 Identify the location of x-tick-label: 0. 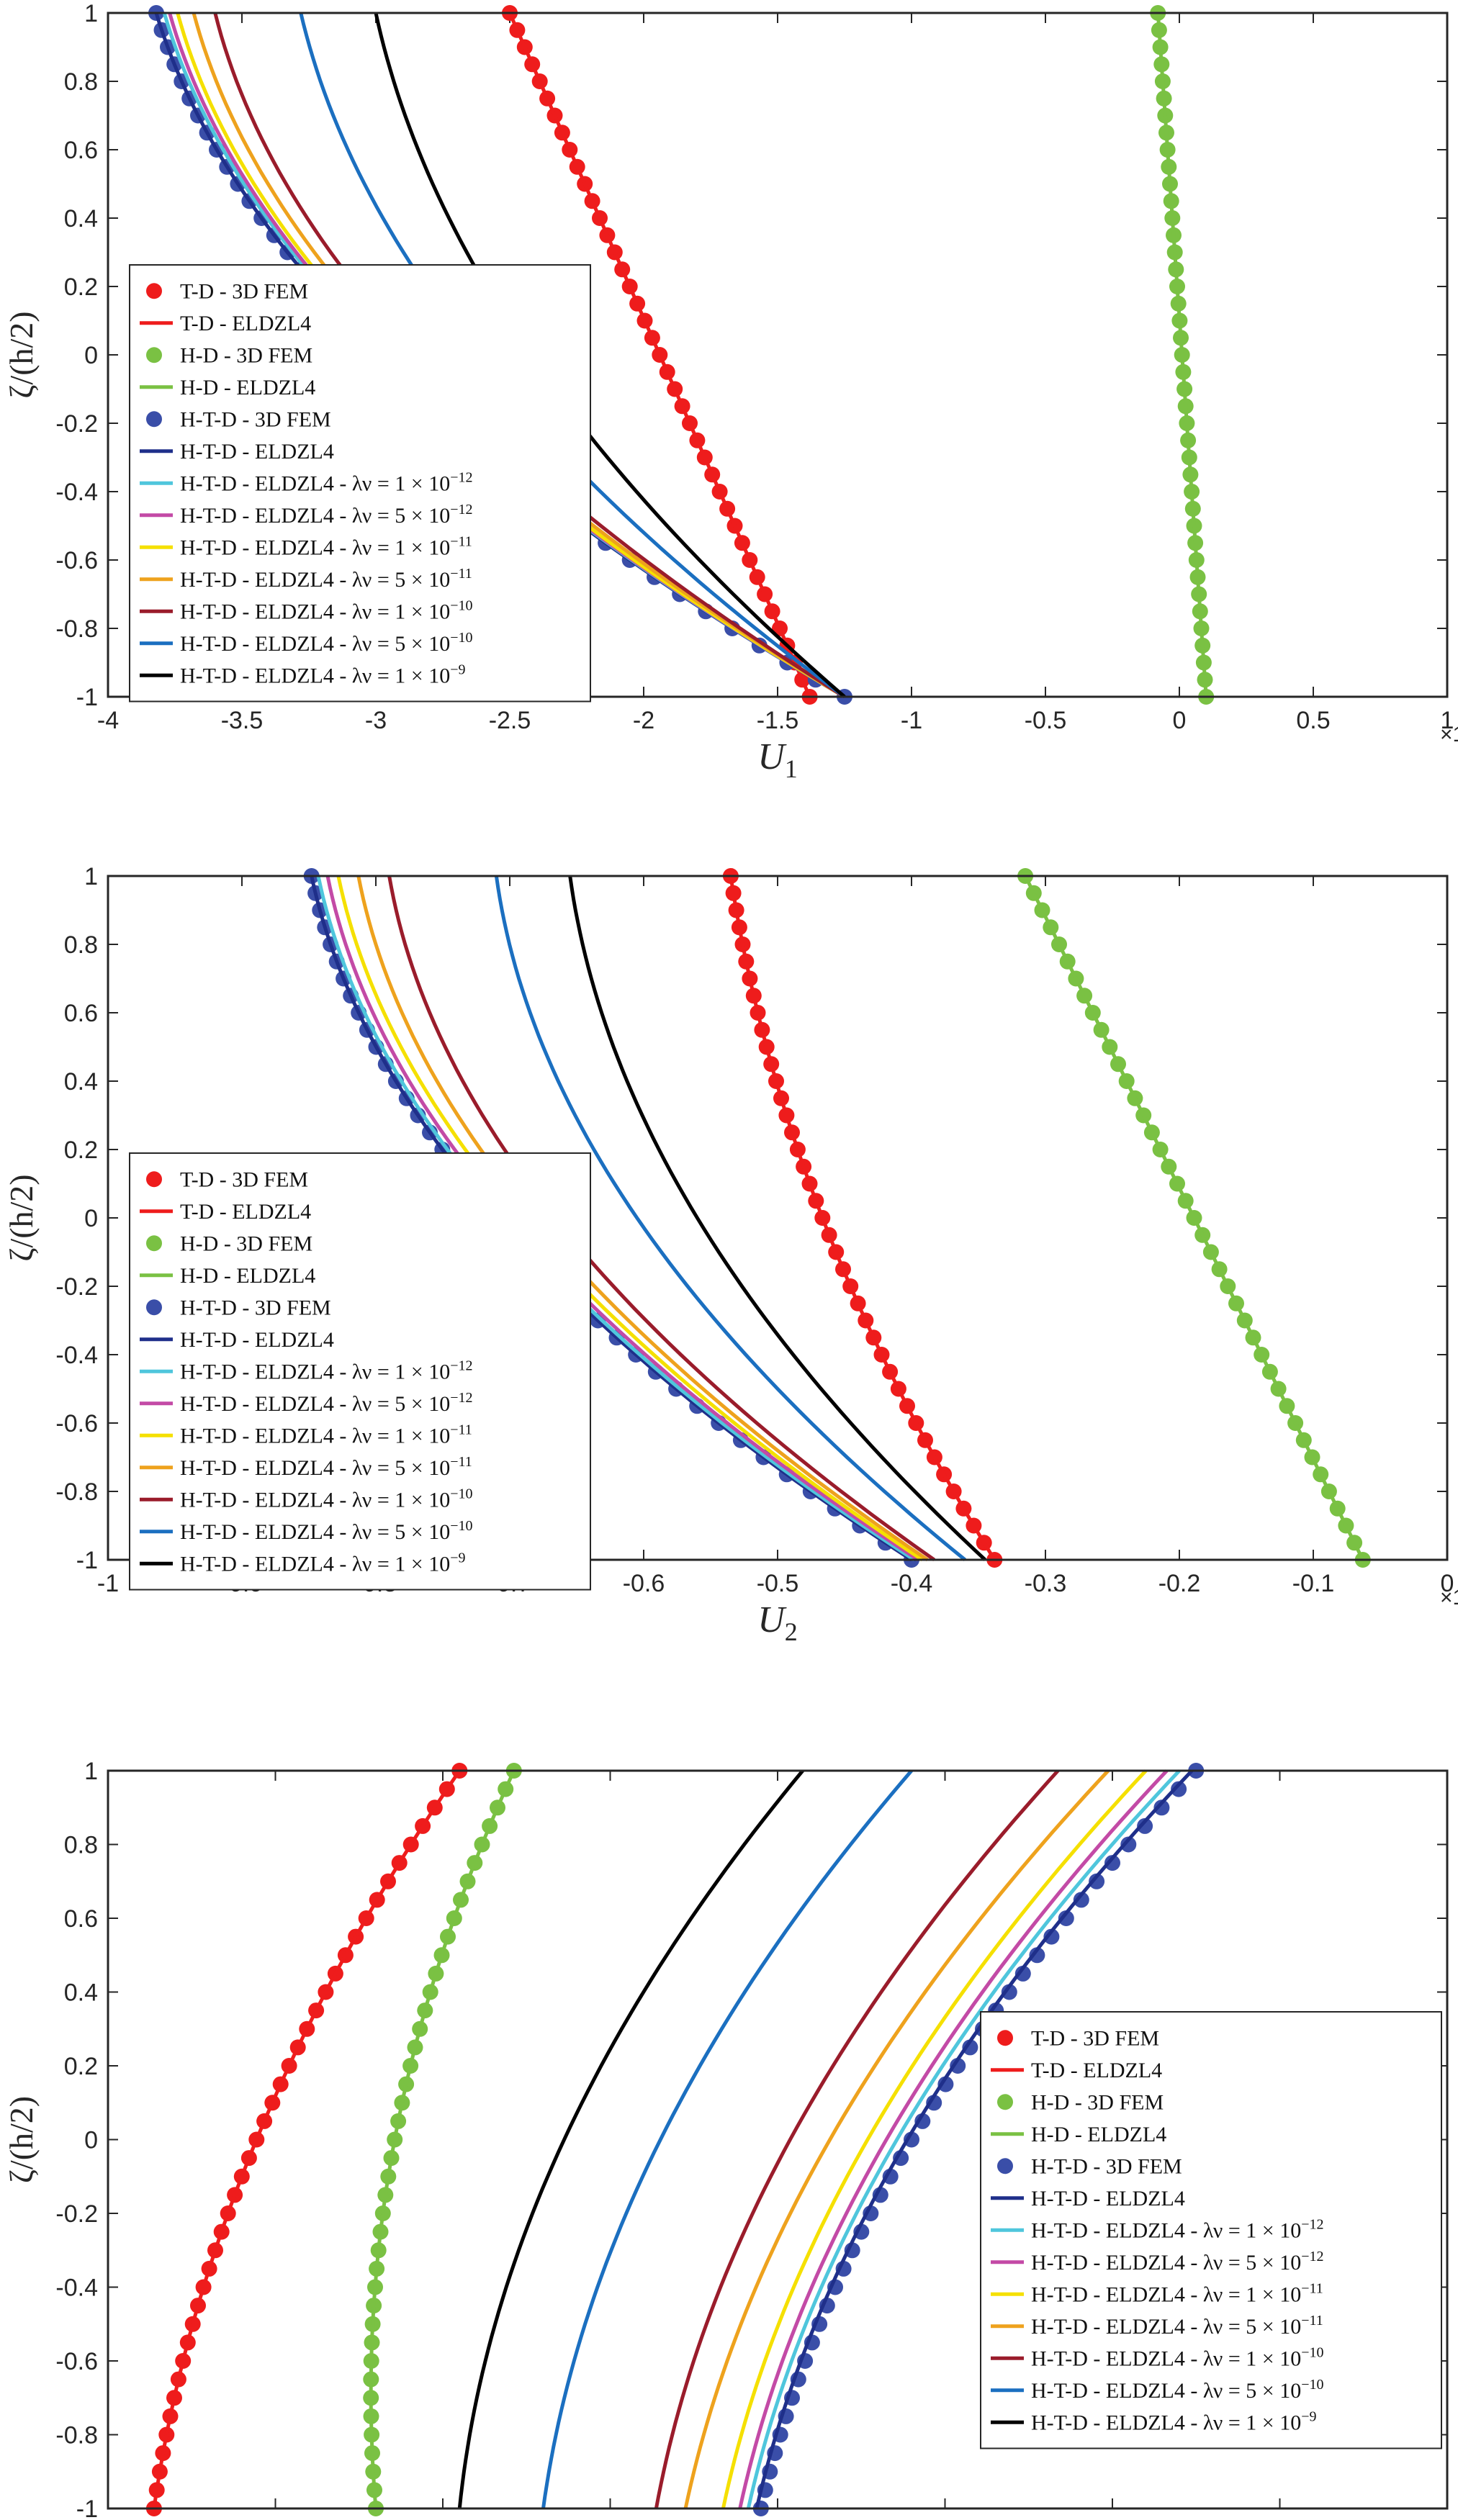
(1180, 720).